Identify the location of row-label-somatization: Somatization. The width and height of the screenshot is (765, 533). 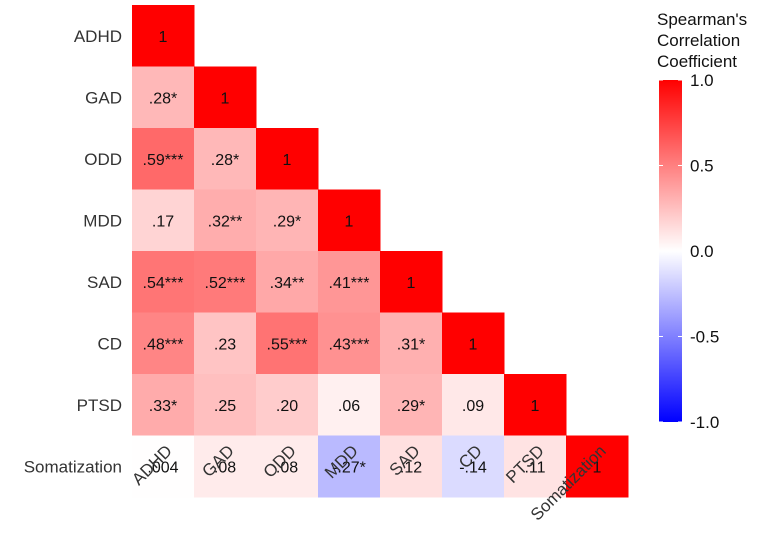
(73, 466).